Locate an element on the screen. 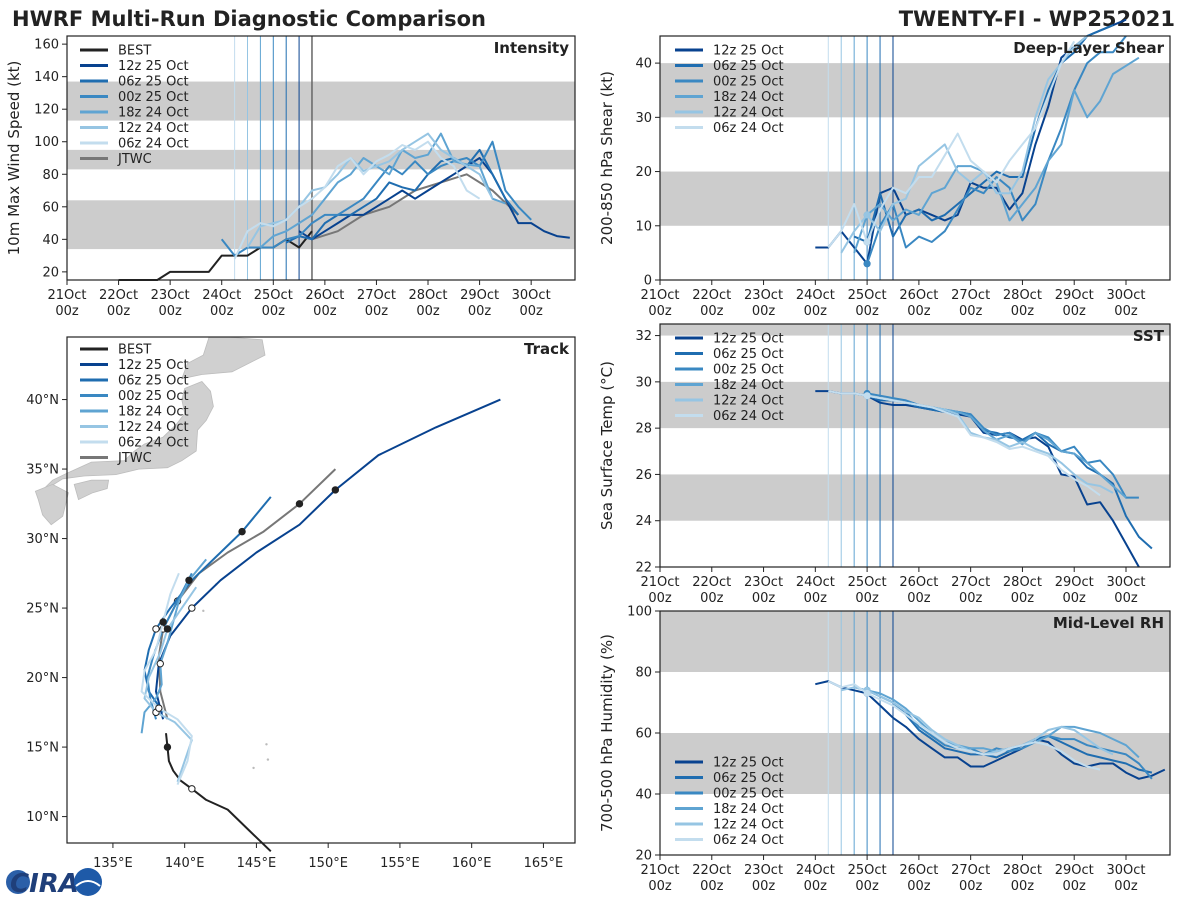 Image resolution: width=1200 pixels, height=900 pixels. x-tick-label: 165°E is located at coordinates (544, 863).